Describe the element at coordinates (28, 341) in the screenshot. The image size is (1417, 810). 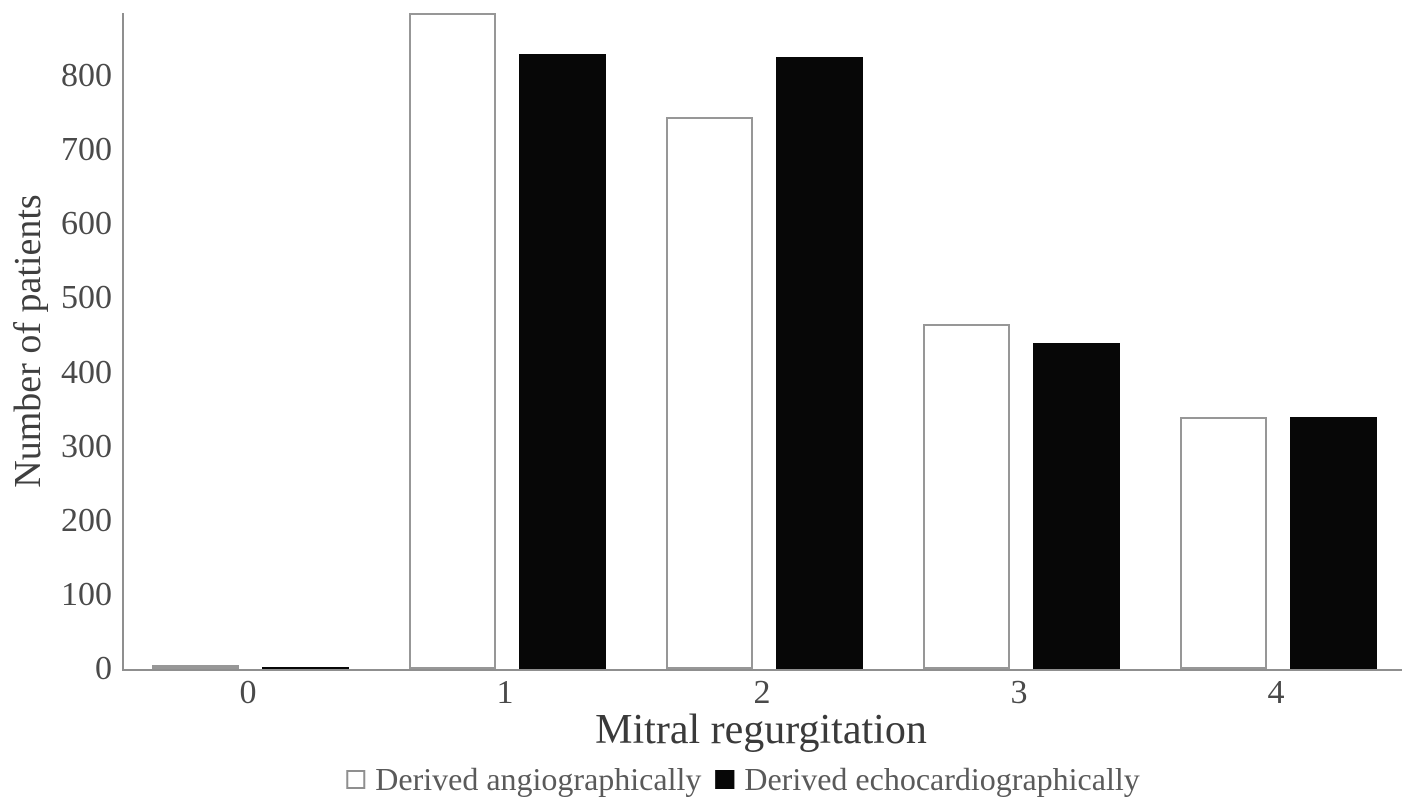
I see `y-axis-title: Number of patients` at that location.